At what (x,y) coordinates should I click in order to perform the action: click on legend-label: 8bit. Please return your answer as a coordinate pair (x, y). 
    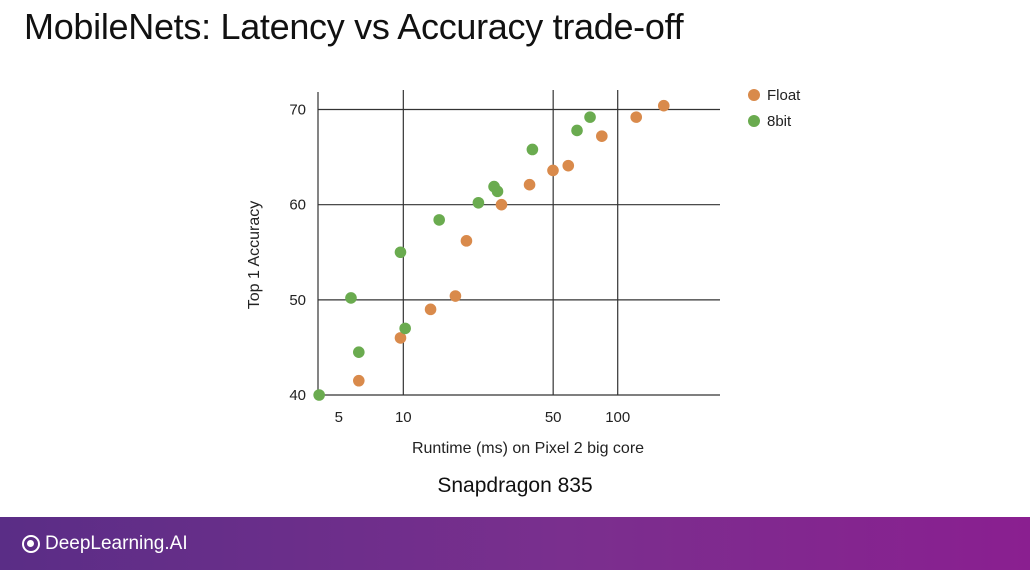
    Looking at the image, I should click on (779, 121).